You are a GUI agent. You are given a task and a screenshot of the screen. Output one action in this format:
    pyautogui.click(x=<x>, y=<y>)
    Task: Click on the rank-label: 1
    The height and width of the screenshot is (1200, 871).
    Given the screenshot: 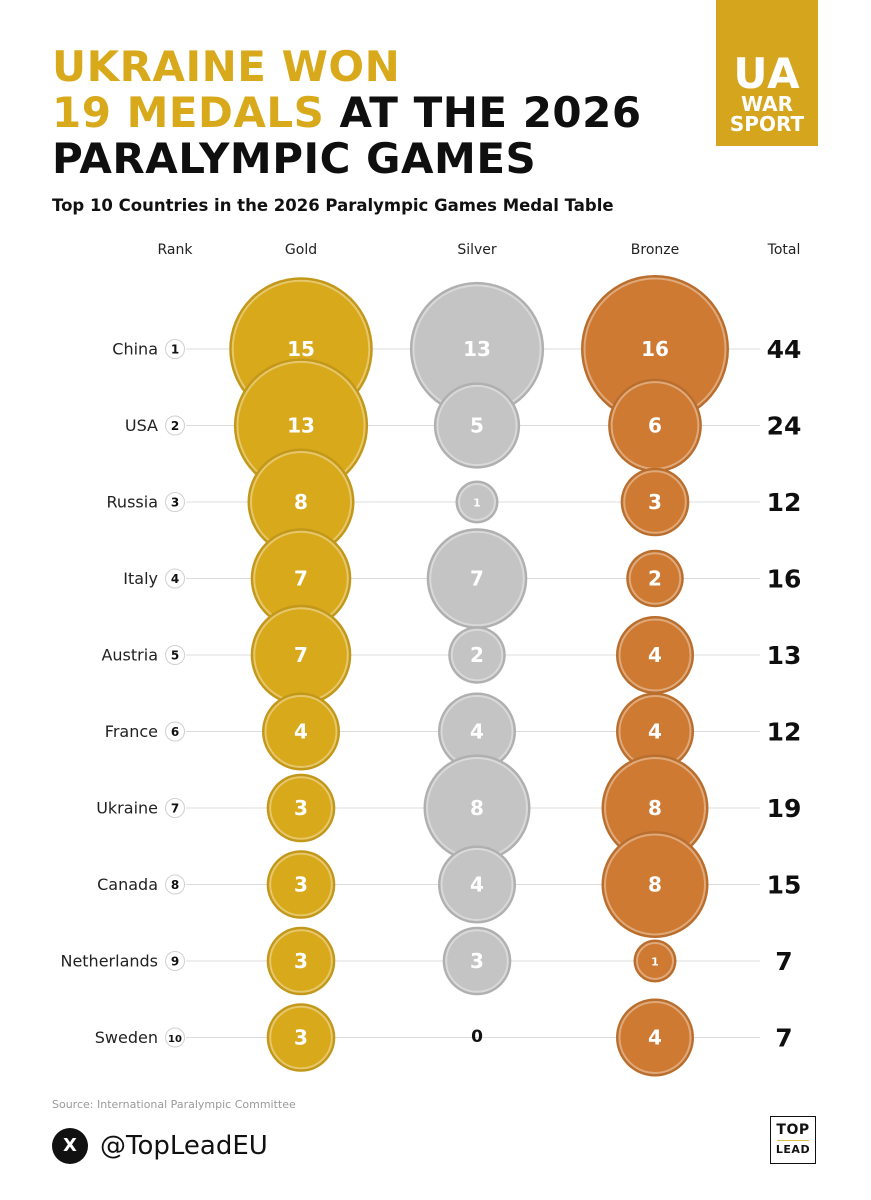 What is the action you would take?
    pyautogui.click(x=175, y=350)
    